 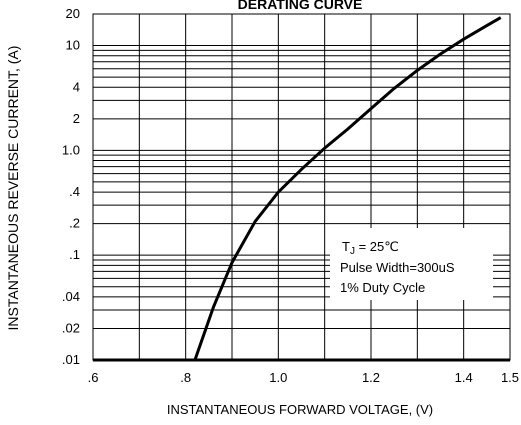 What do you see at coordinates (76, 86) in the screenshot?
I see `y-tick-label: 4` at bounding box center [76, 86].